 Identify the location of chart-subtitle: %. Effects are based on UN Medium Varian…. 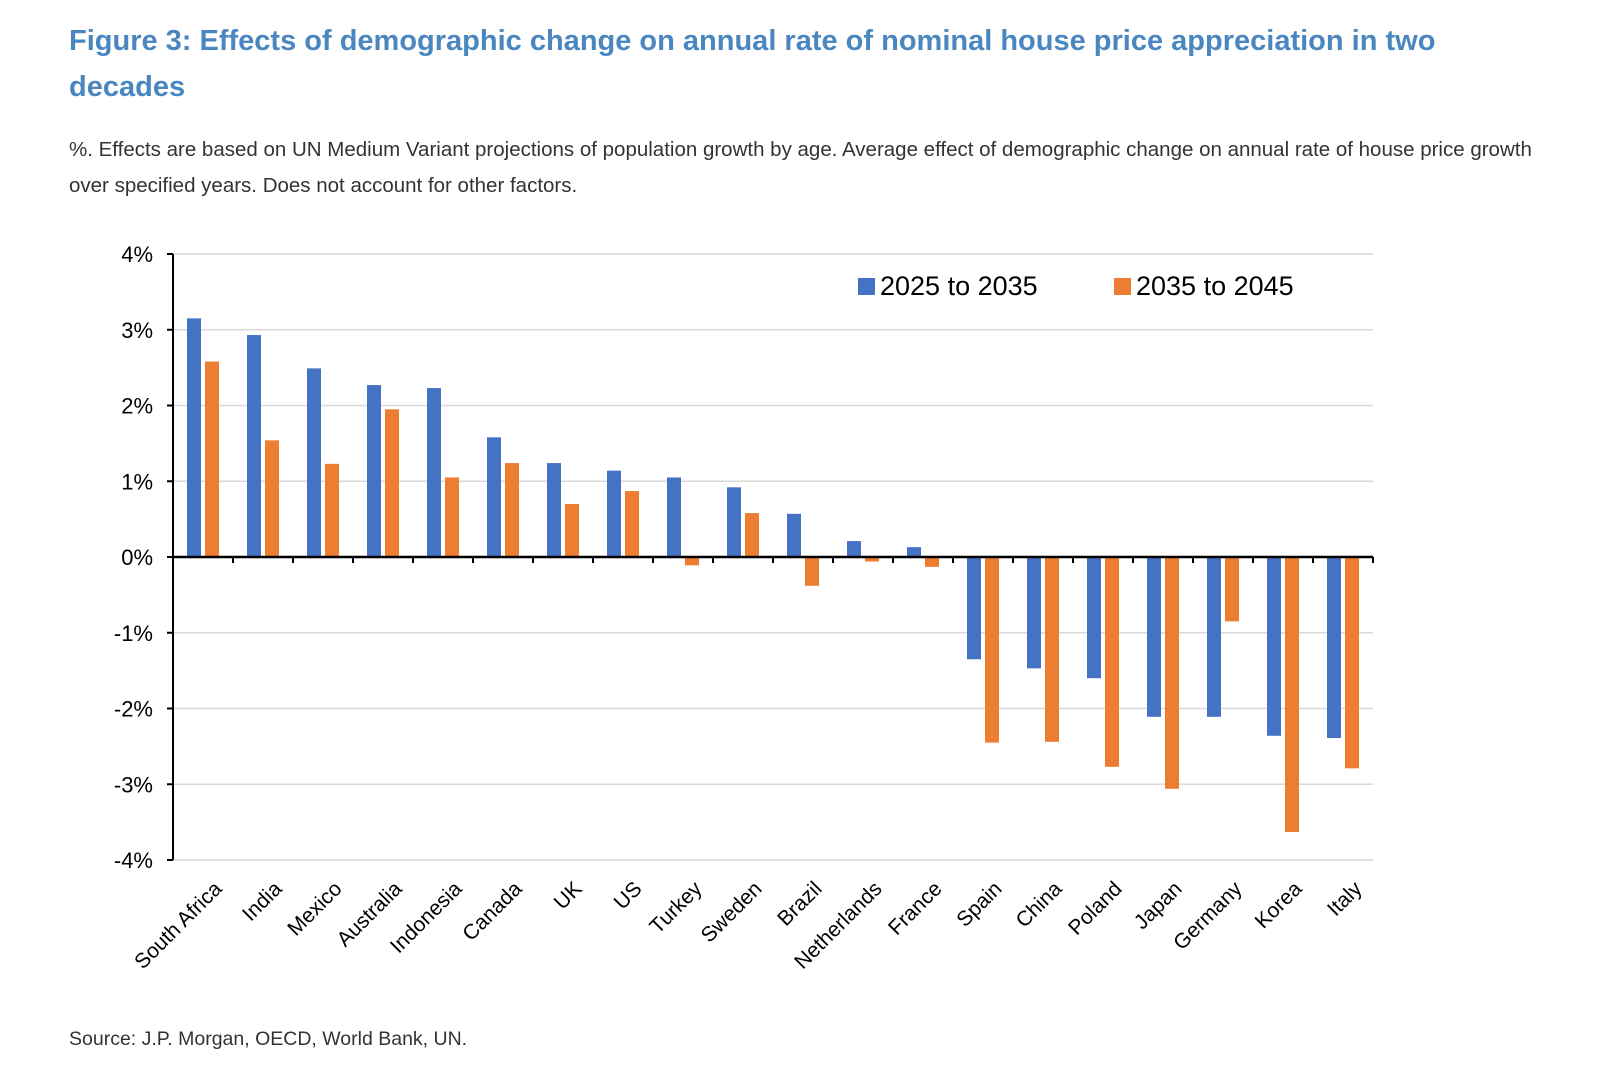
(800, 167).